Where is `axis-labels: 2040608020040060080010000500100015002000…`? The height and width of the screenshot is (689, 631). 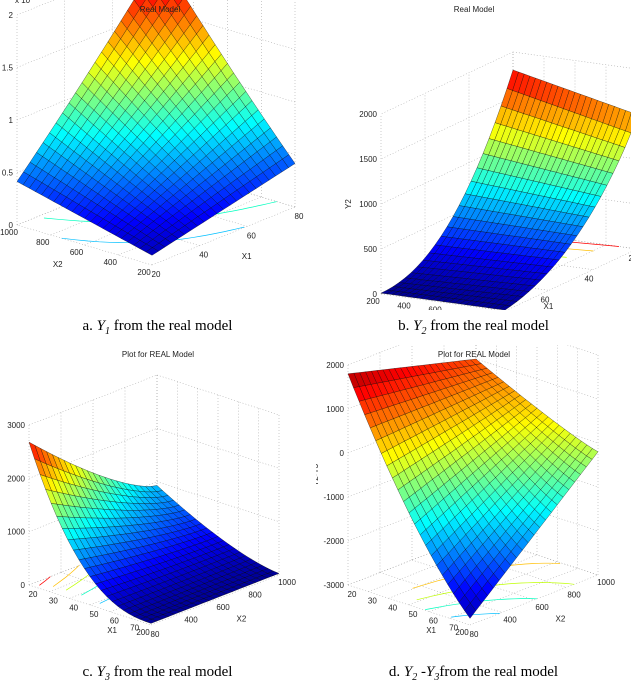
axis-labels: 2040608020040060080010000500100015002000… is located at coordinates (487, 210).